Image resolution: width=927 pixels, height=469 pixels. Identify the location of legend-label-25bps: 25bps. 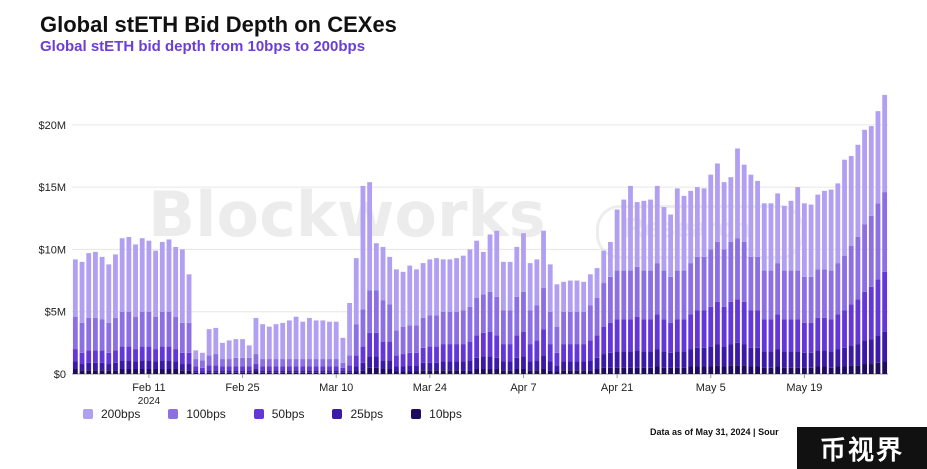
(367, 414).